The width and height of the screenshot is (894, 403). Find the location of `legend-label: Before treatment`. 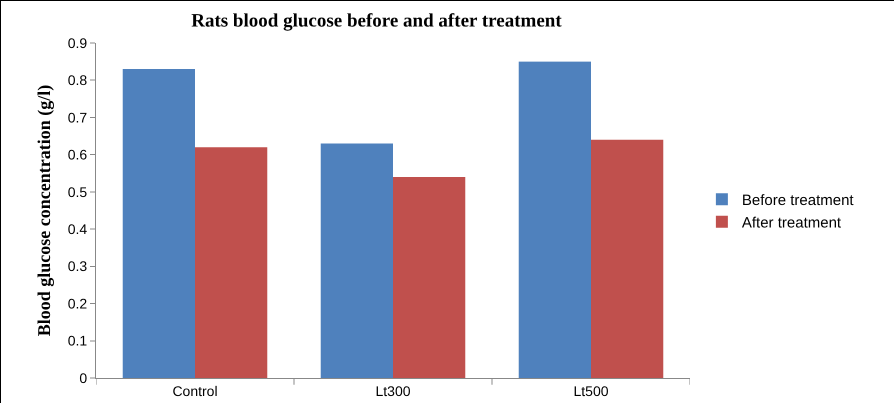

legend-label: Before treatment is located at coordinates (798, 201).